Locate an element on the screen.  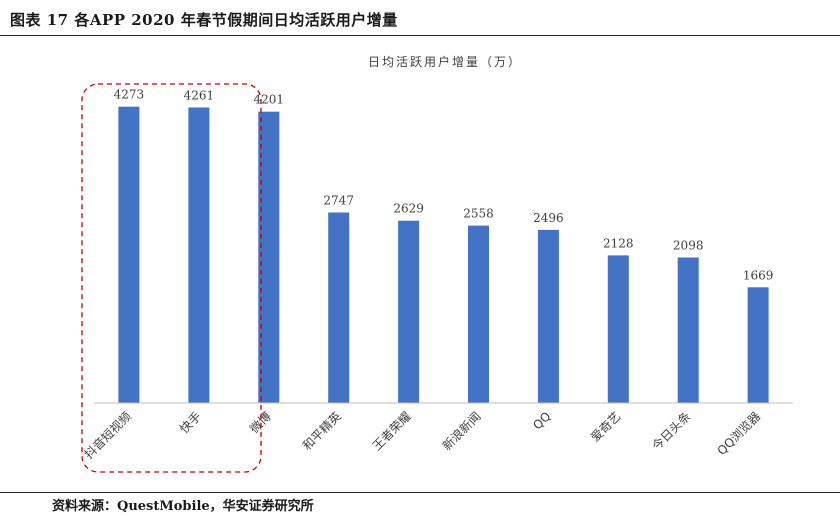
data-label-5: 2558 is located at coordinates (478, 214).